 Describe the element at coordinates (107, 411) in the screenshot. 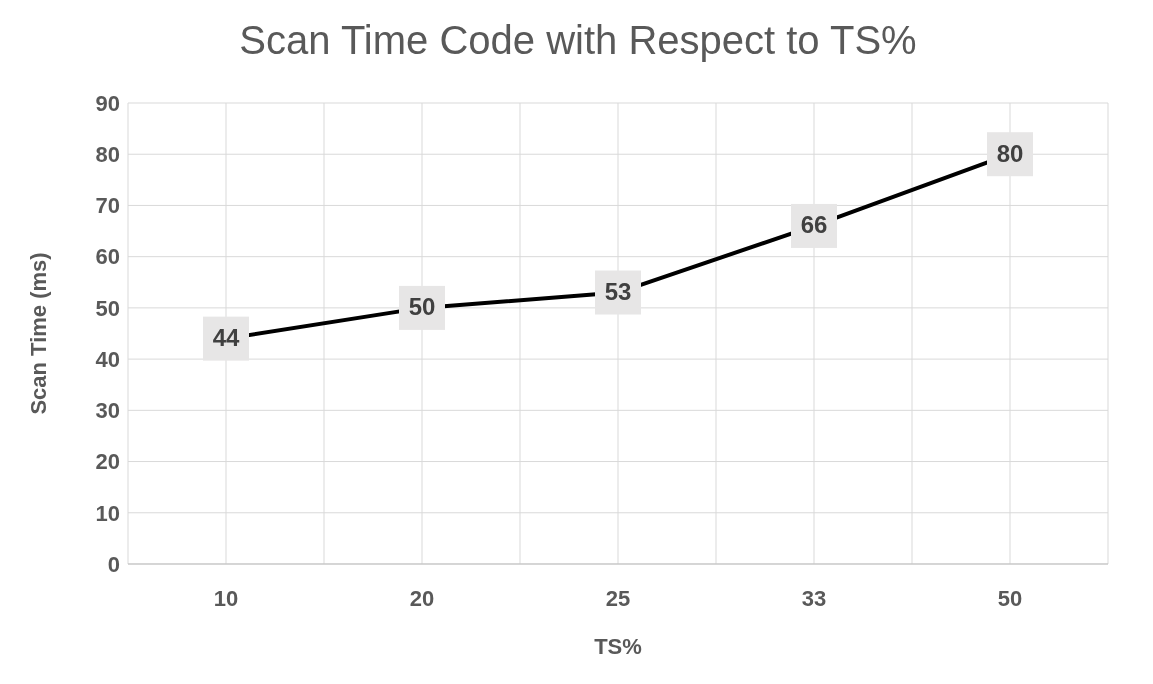

I see `y-tick-label: 30` at that location.